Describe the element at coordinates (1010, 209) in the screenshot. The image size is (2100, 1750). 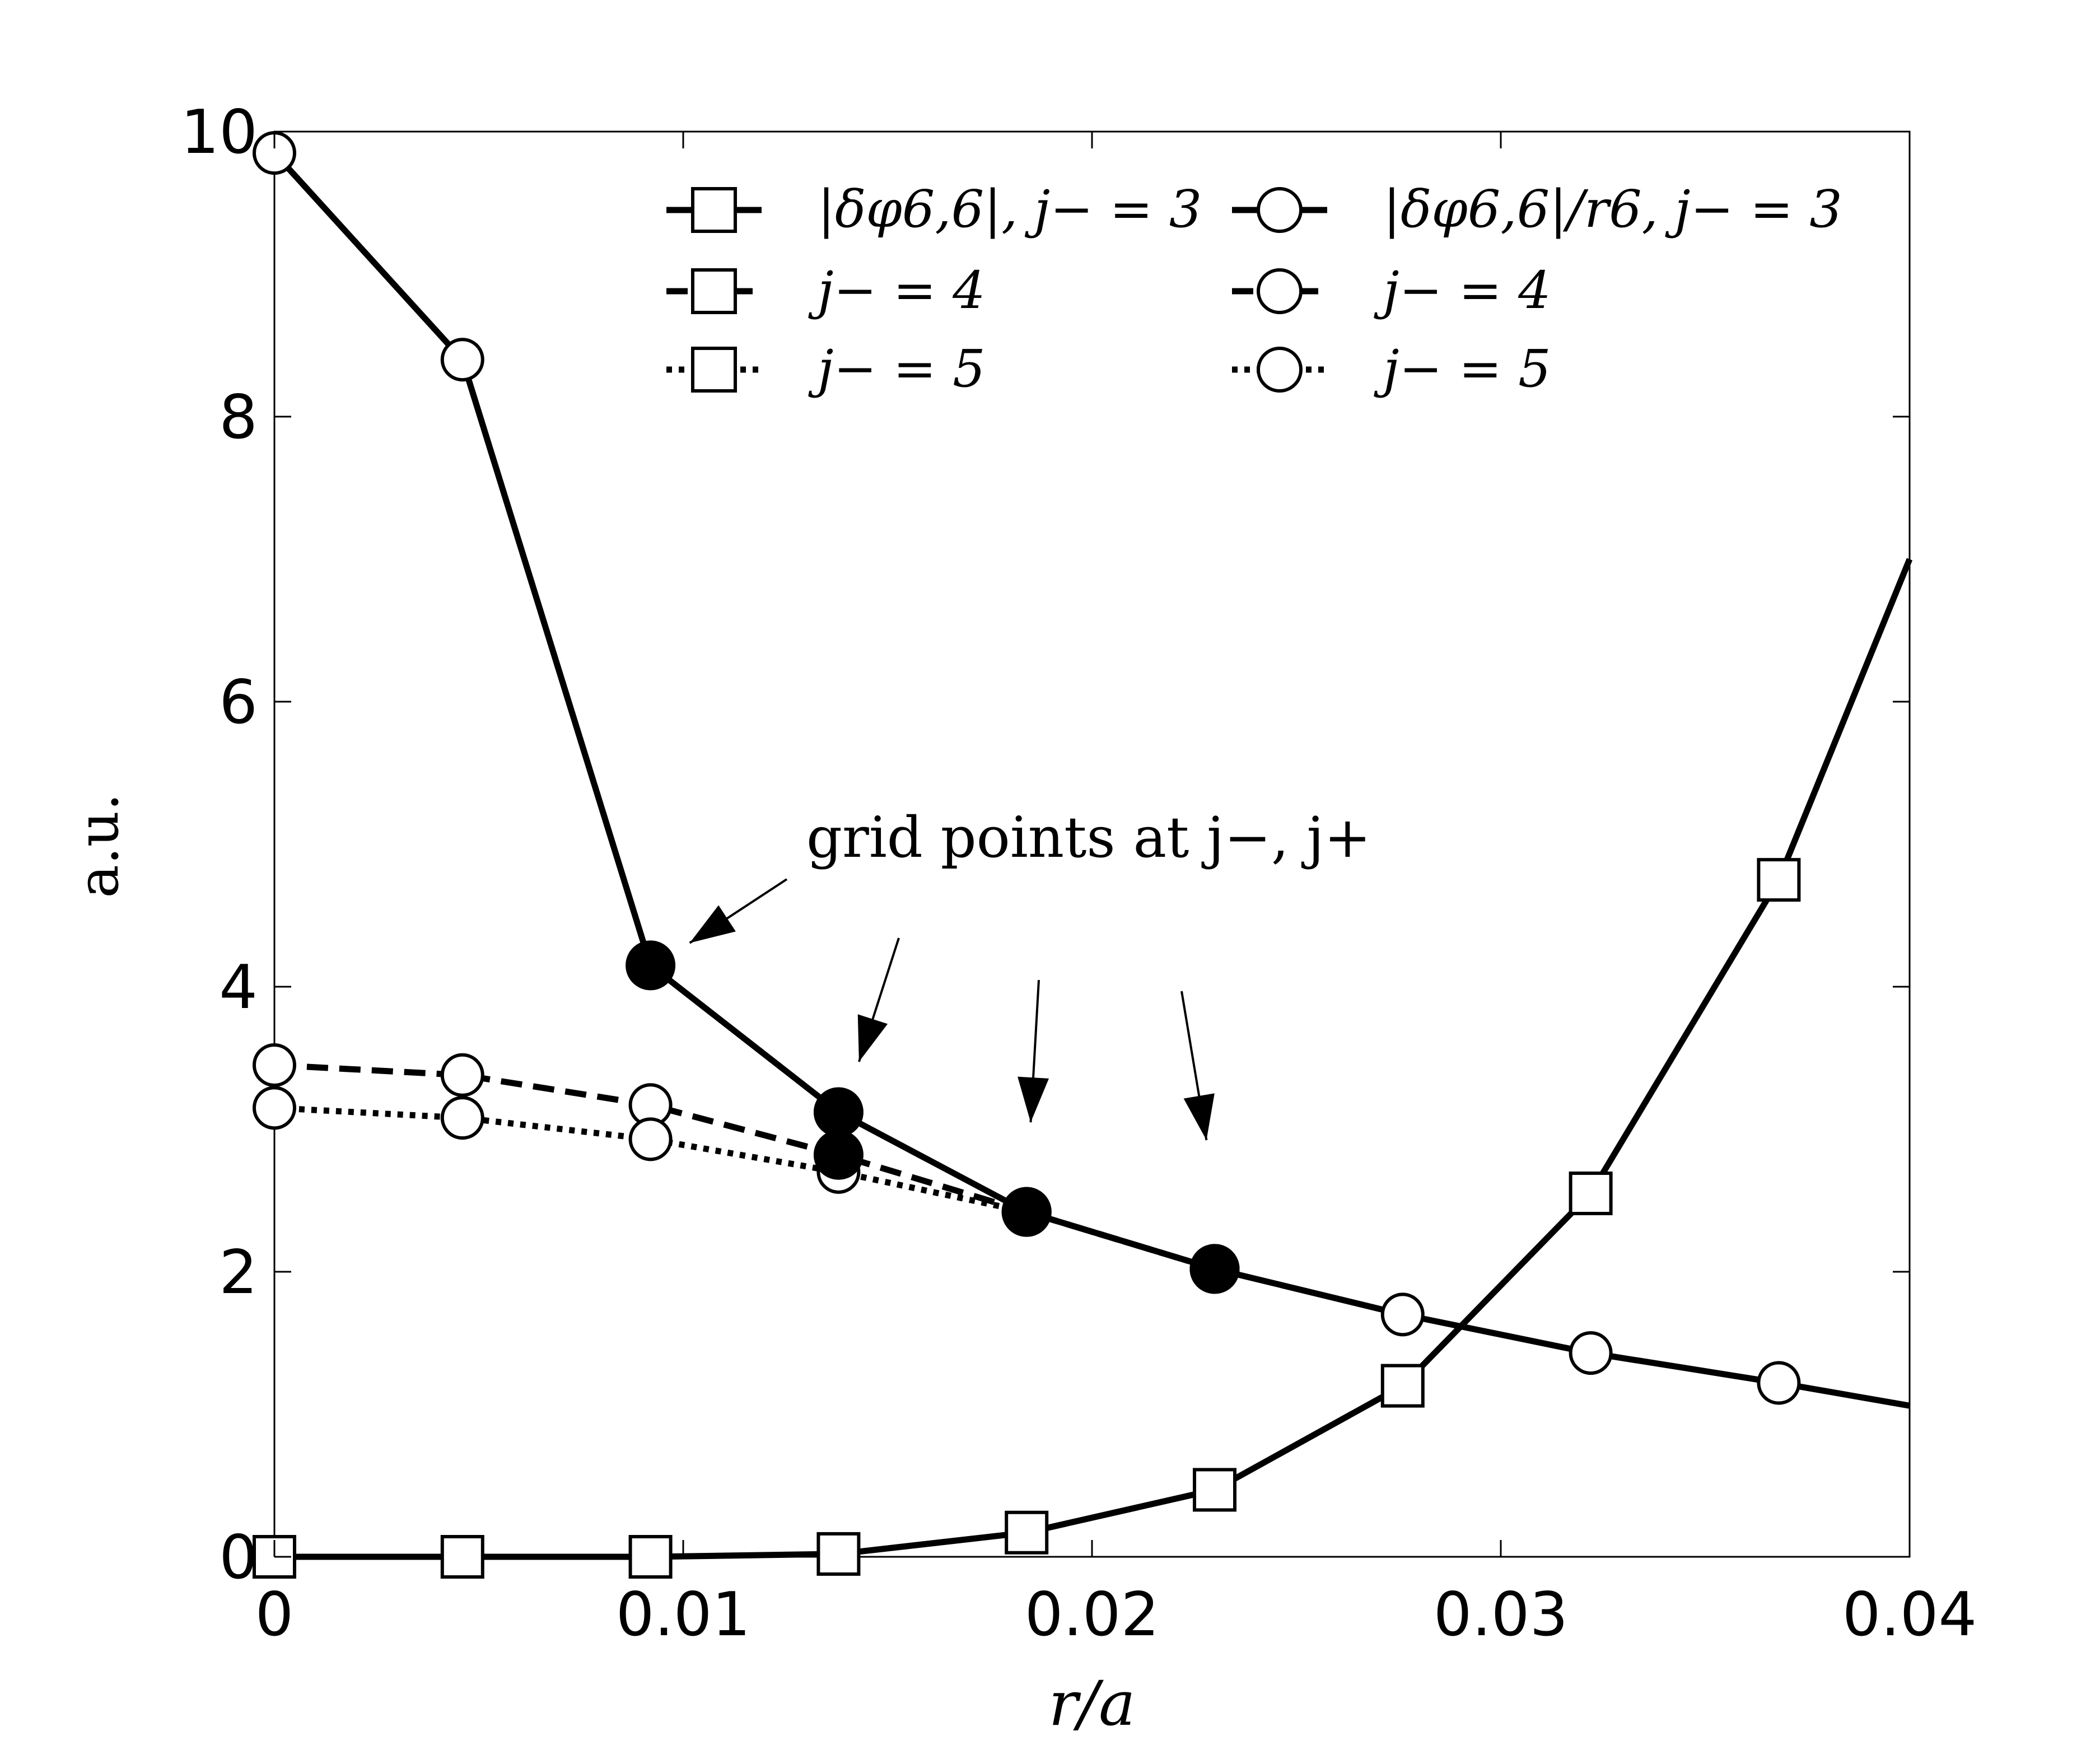
I see `legend-label: |δφ6,6|, j− = 3` at that location.